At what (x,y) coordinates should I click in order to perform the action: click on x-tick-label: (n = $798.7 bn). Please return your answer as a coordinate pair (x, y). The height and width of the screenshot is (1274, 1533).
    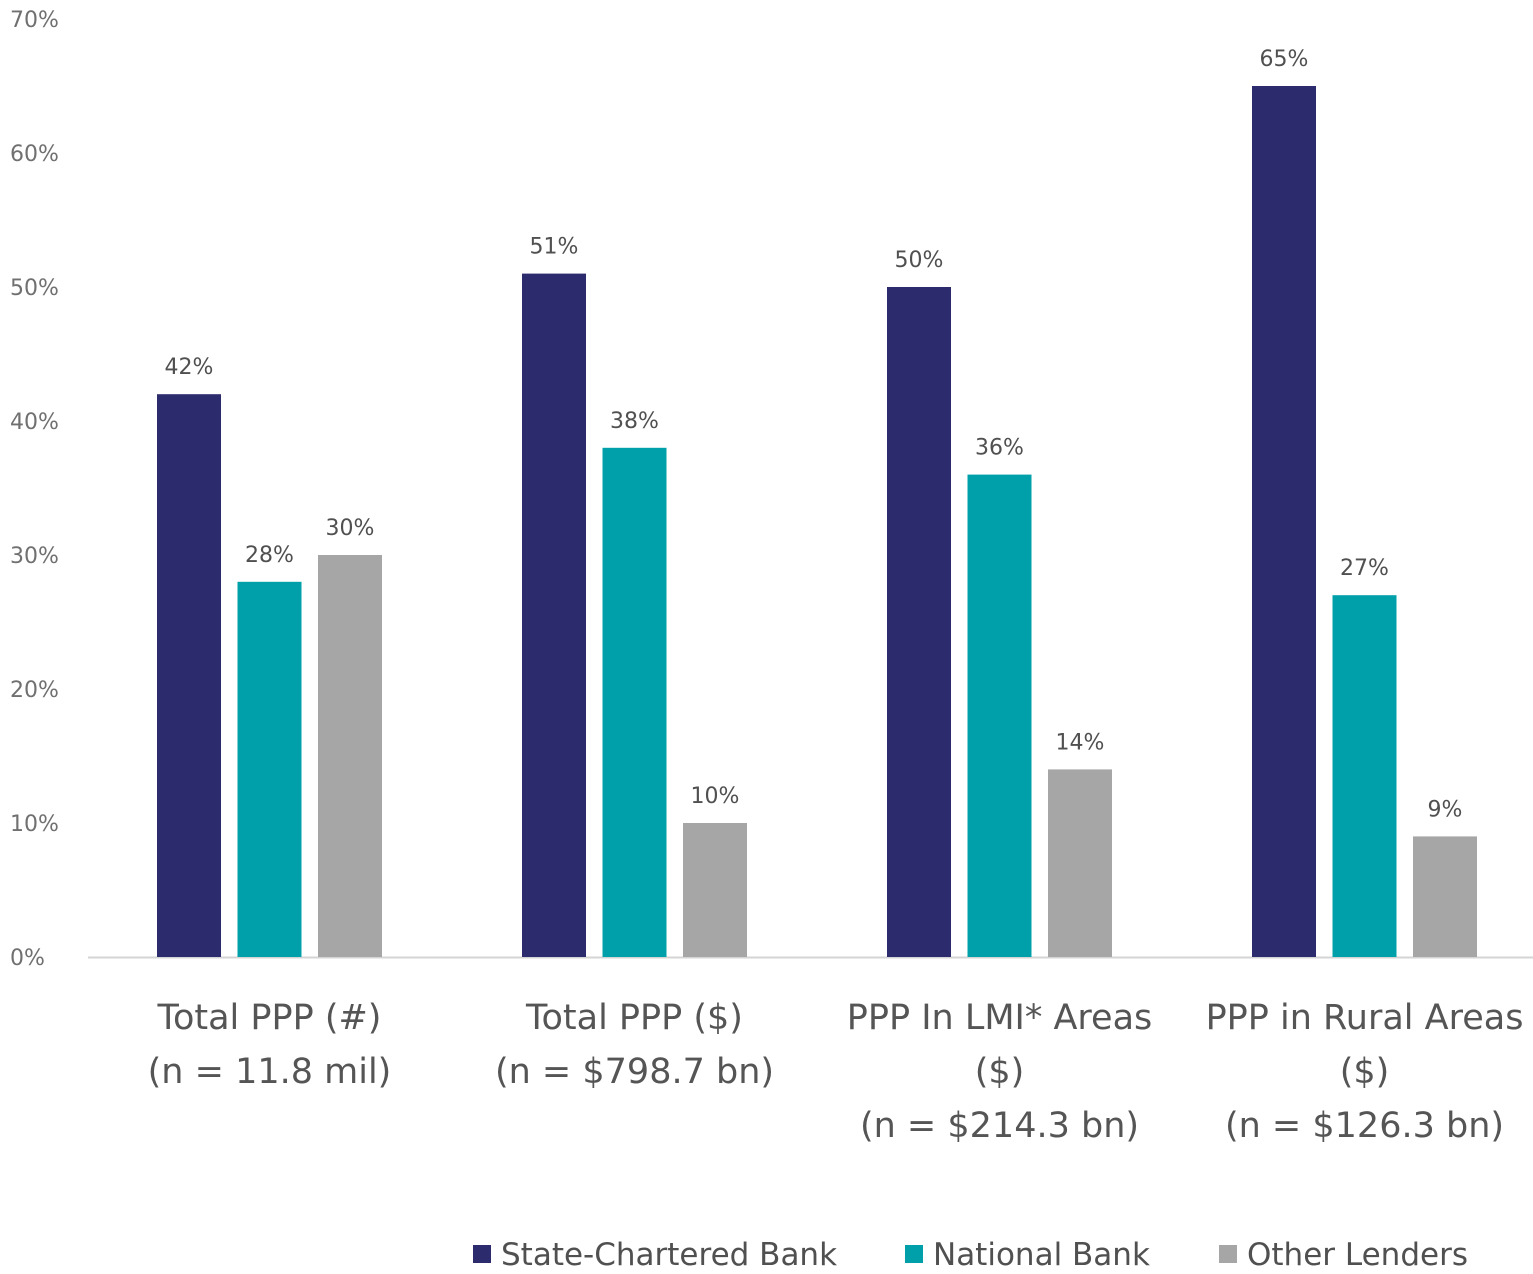
    Looking at the image, I should click on (634, 1072).